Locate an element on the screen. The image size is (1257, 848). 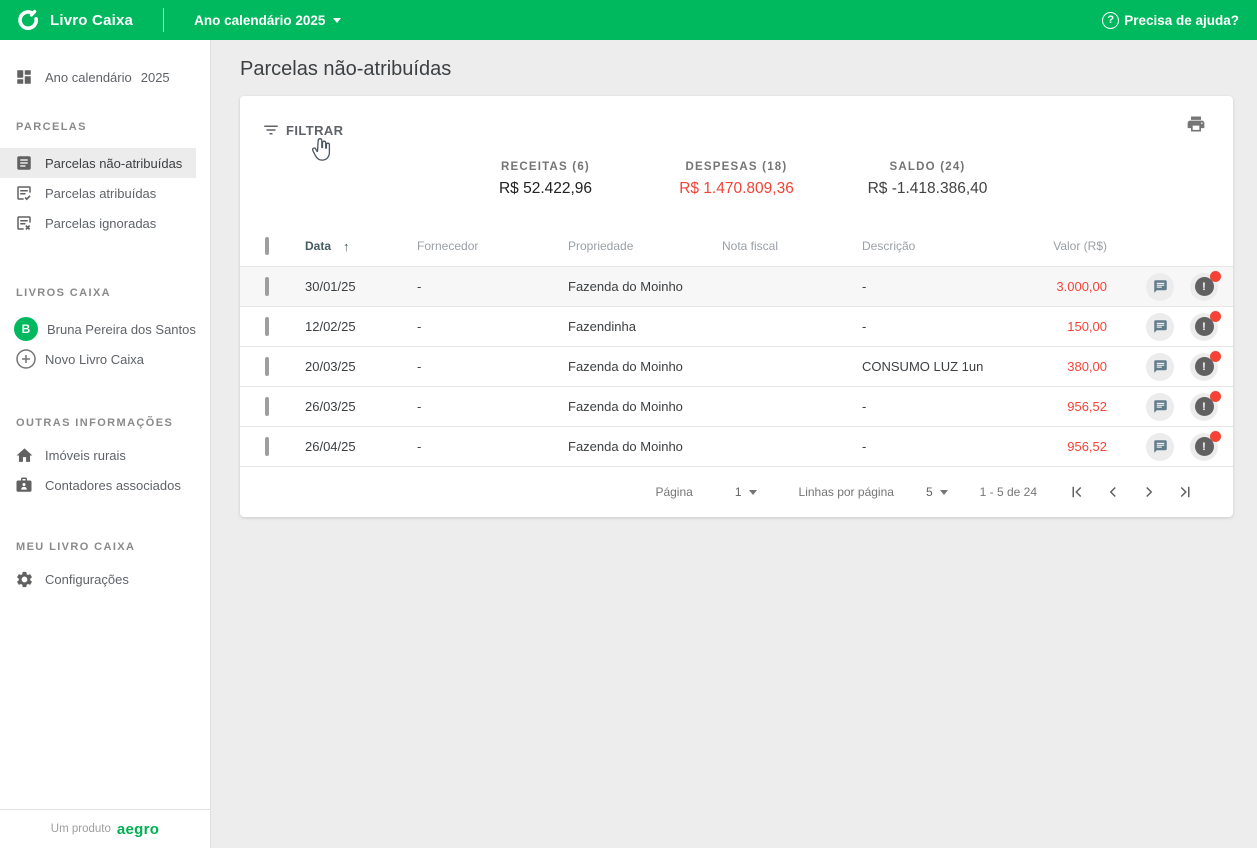
stat-despesas: DESPESAS (18) R$ 1.470.809,36 is located at coordinates (736, 179).